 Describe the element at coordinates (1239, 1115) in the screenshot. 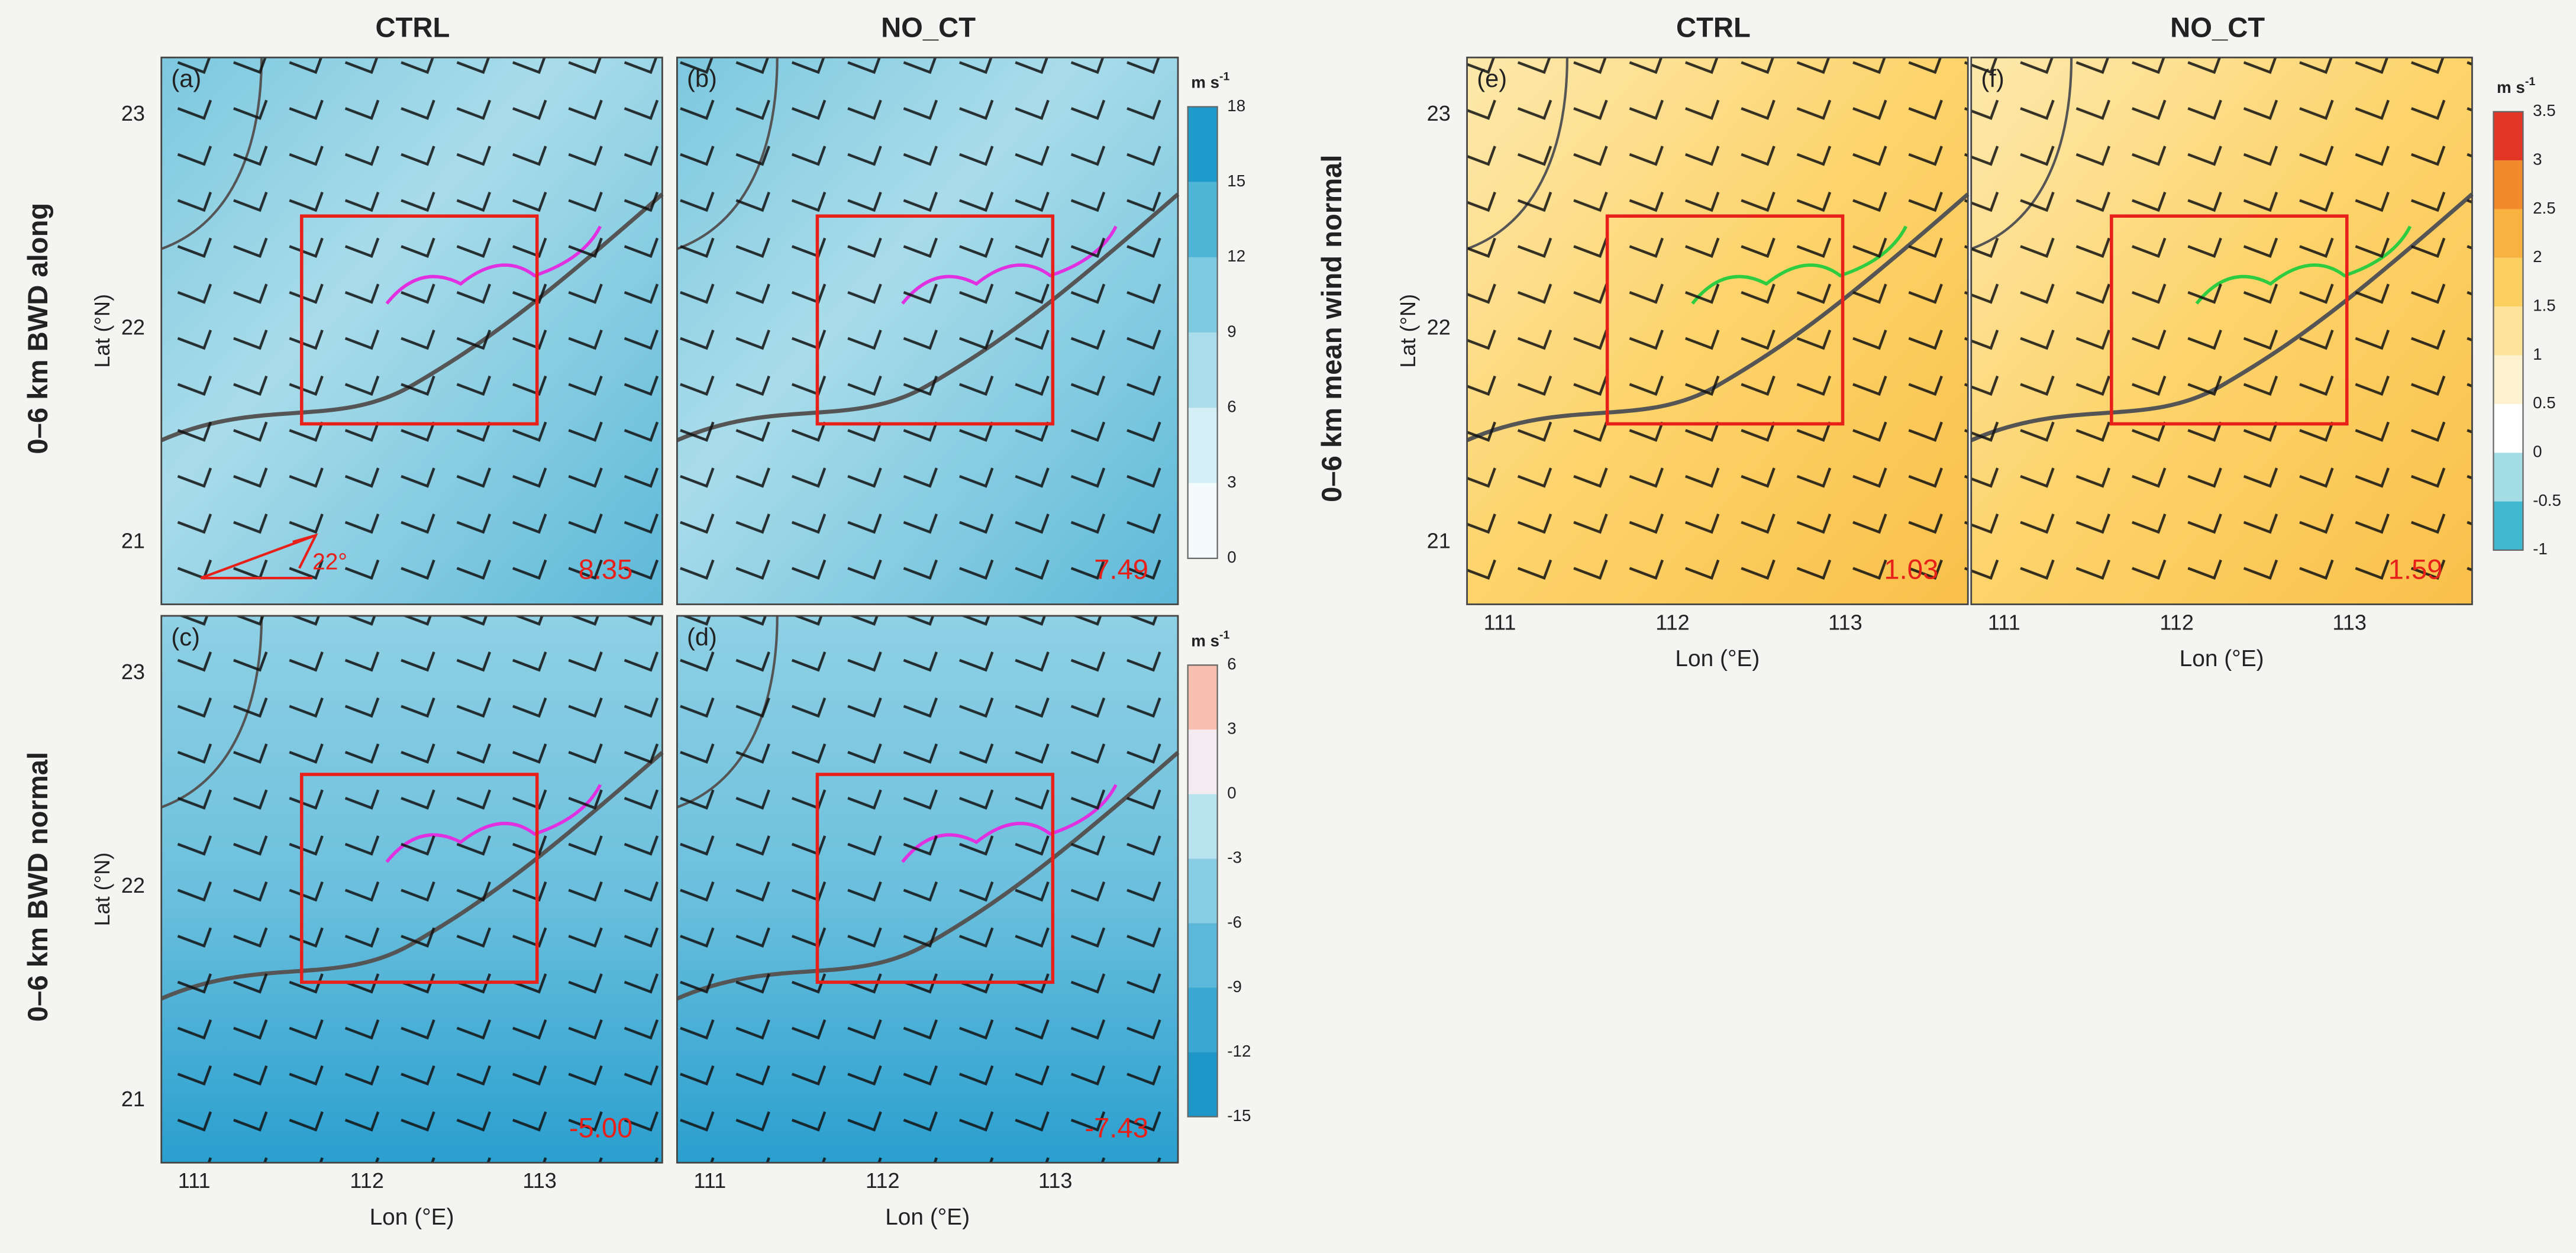

I see `colorbar-tick-label: -15` at that location.